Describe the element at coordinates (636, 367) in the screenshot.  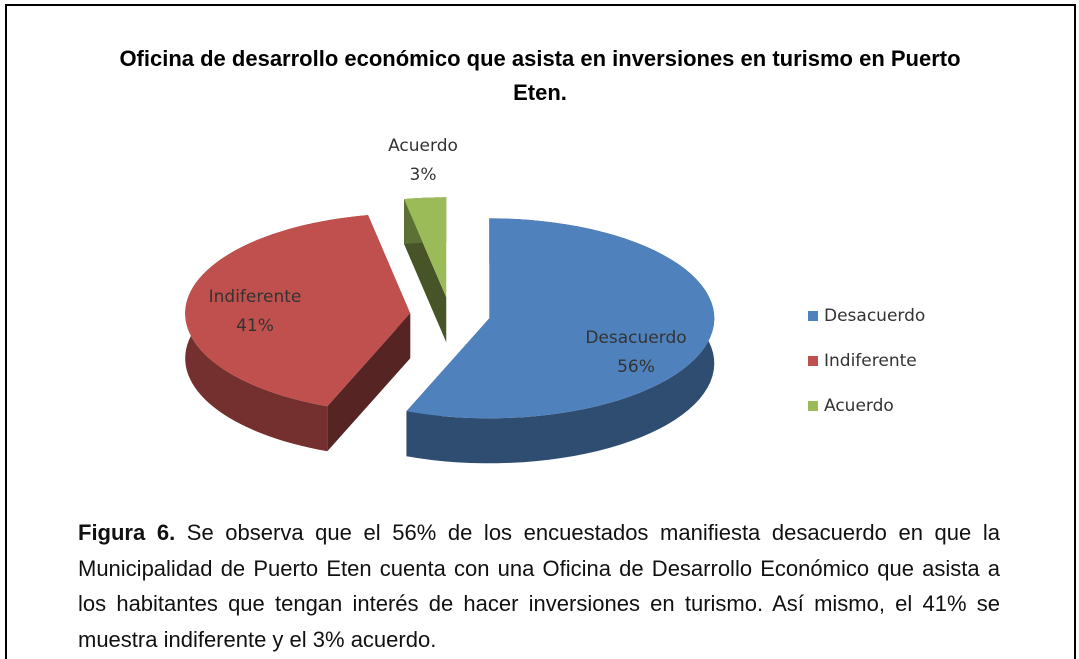
I see `slice-value-label: 56%` at that location.